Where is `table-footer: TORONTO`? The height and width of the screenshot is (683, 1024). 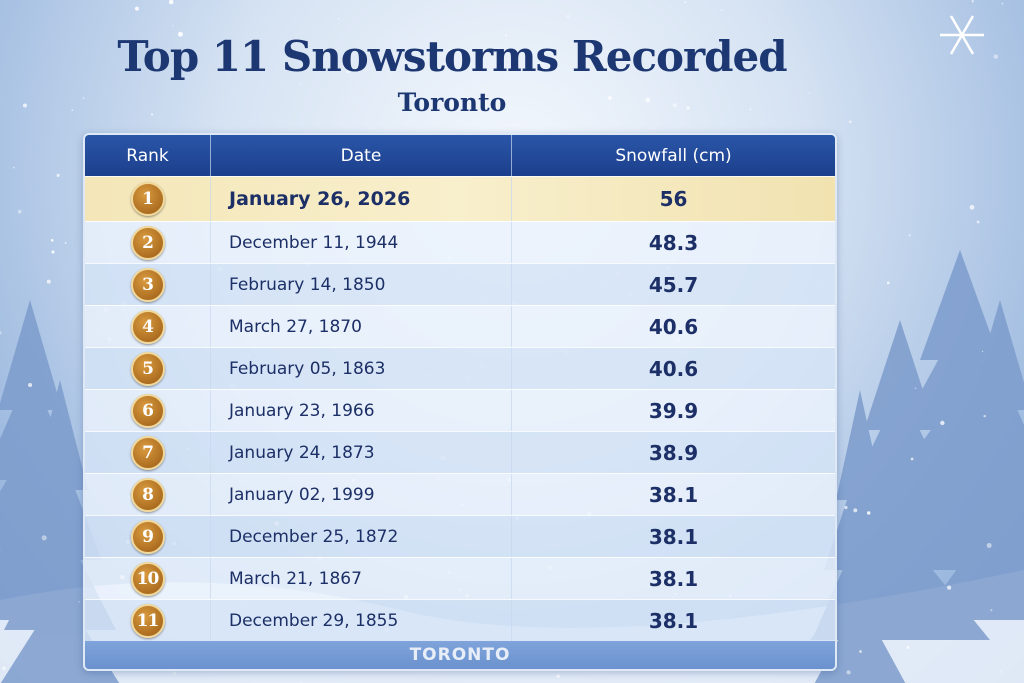 table-footer: TORONTO is located at coordinates (460, 655).